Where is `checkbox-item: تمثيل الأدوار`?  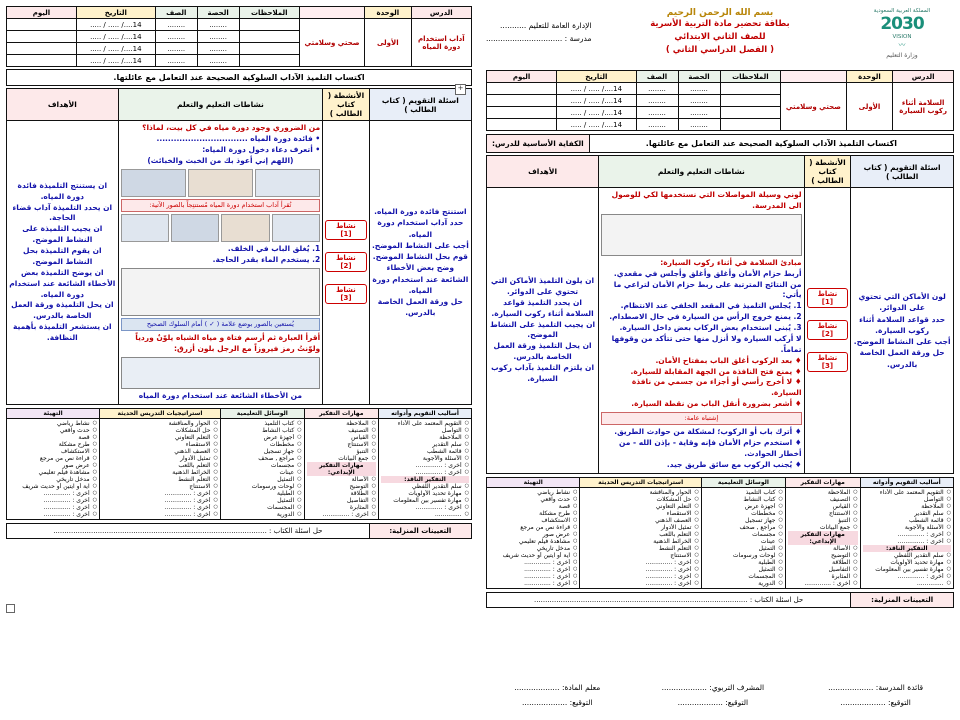 checkbox-item: تمثيل الأدوار is located at coordinates (160, 458).